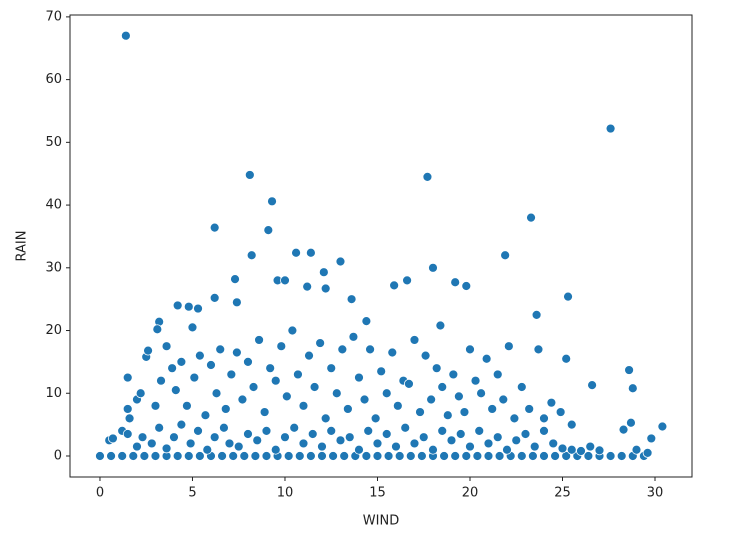 This screenshot has width=739, height=539. Describe the element at coordinates (22, 246) in the screenshot. I see `y-axis-label: RAIN` at that location.